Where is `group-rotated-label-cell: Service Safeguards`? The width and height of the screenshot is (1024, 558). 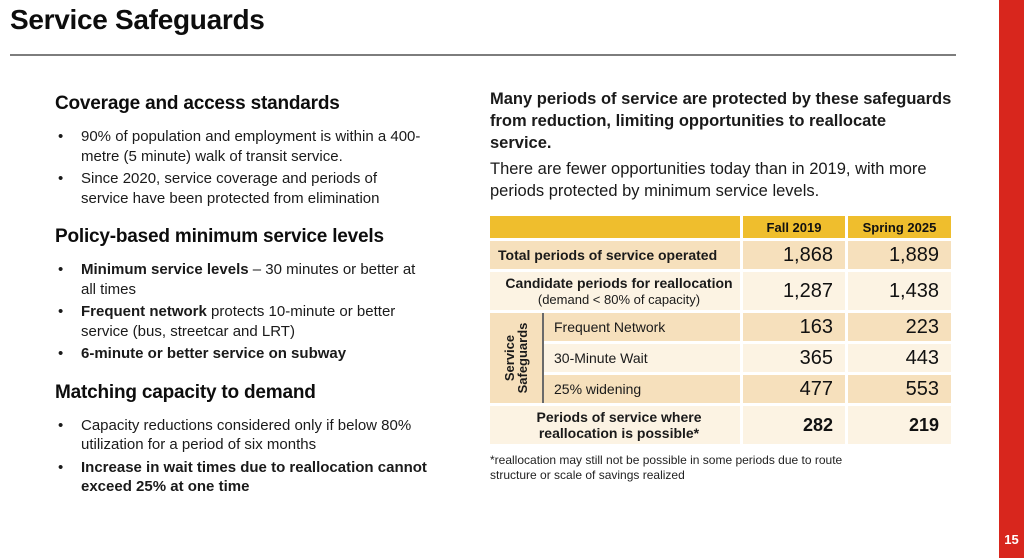
group-rotated-label-cell: Service Safeguards is located at coordinates (516, 358).